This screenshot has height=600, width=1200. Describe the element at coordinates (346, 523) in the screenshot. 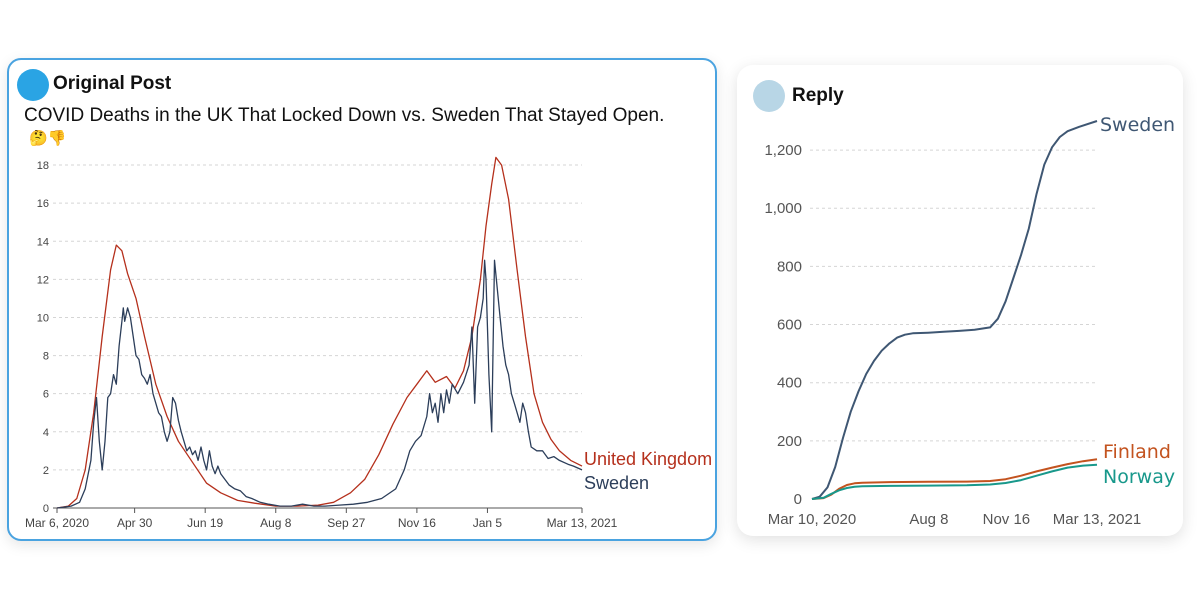

I see `x-tick-label: Sep 27` at that location.